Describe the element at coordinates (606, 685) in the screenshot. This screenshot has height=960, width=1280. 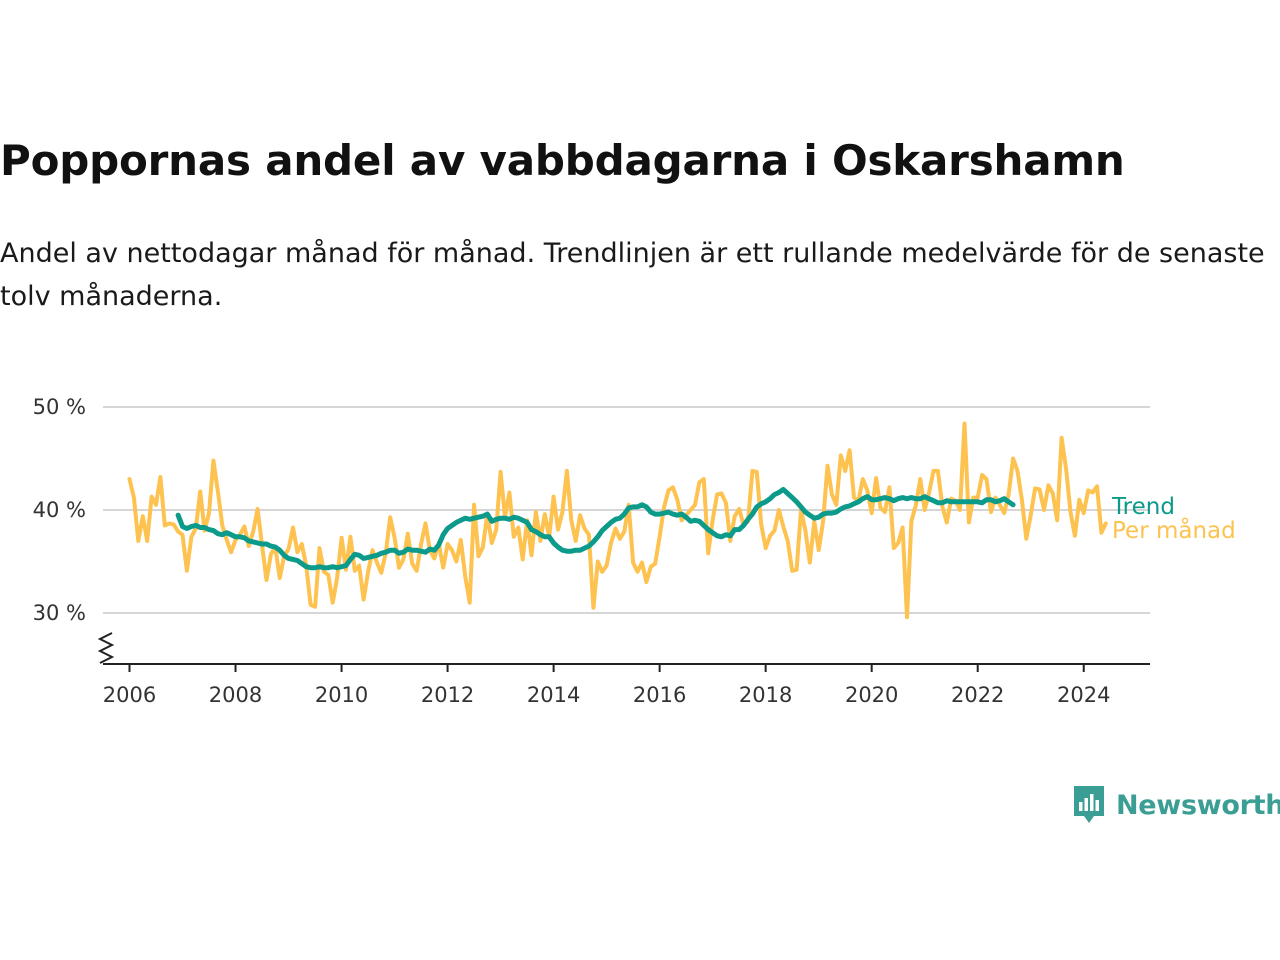
I see `x-axis-ticks: 2006 2008 2010 2012 2014 2016 2018 2020 2022 2024` at that location.